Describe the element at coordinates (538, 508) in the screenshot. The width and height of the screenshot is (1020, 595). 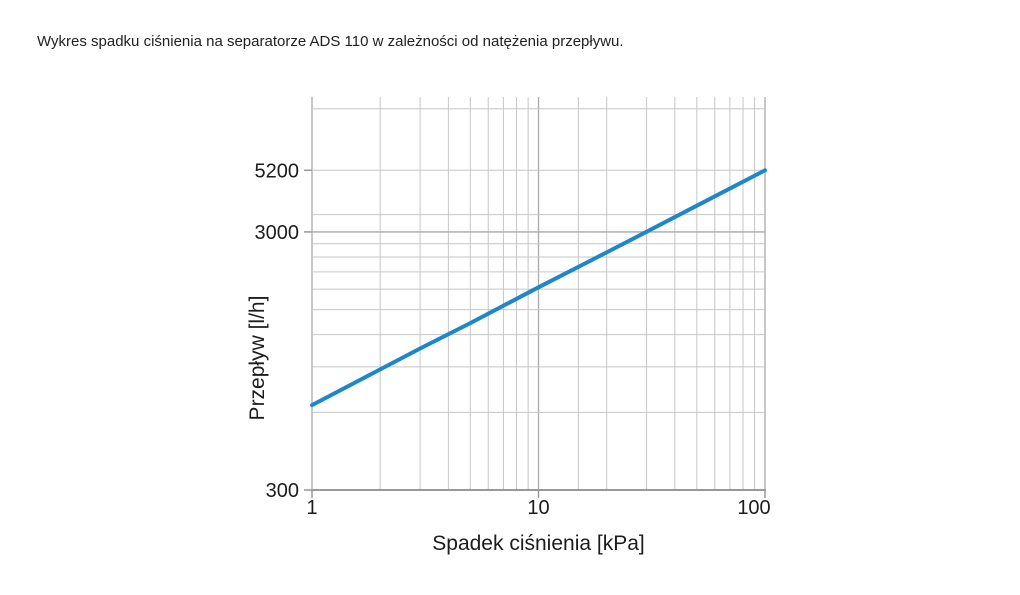
I see `x-tick-label: 10` at that location.